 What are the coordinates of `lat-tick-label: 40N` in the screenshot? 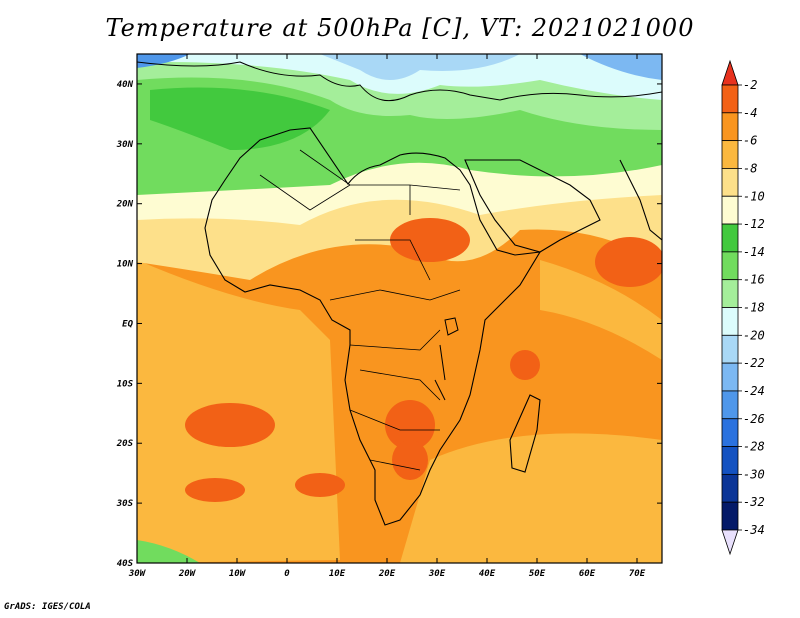 It's located at (125, 85).